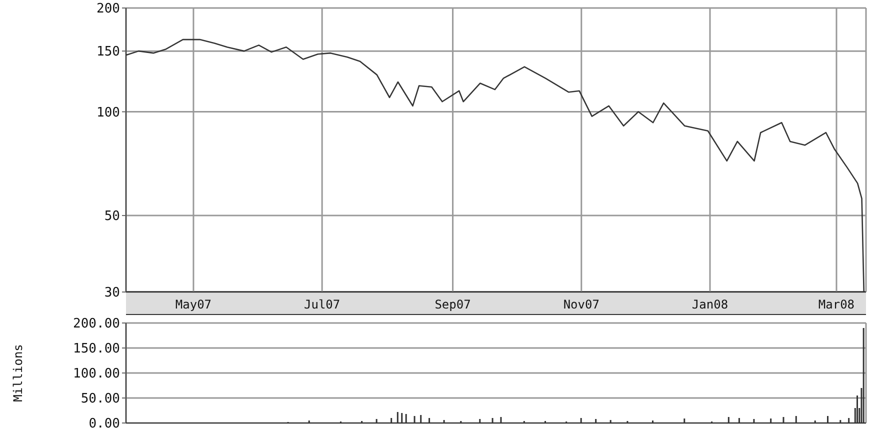 The height and width of the screenshot is (431, 871). What do you see at coordinates (112, 293) in the screenshot?
I see `y-tick-label: 30` at bounding box center [112, 293].